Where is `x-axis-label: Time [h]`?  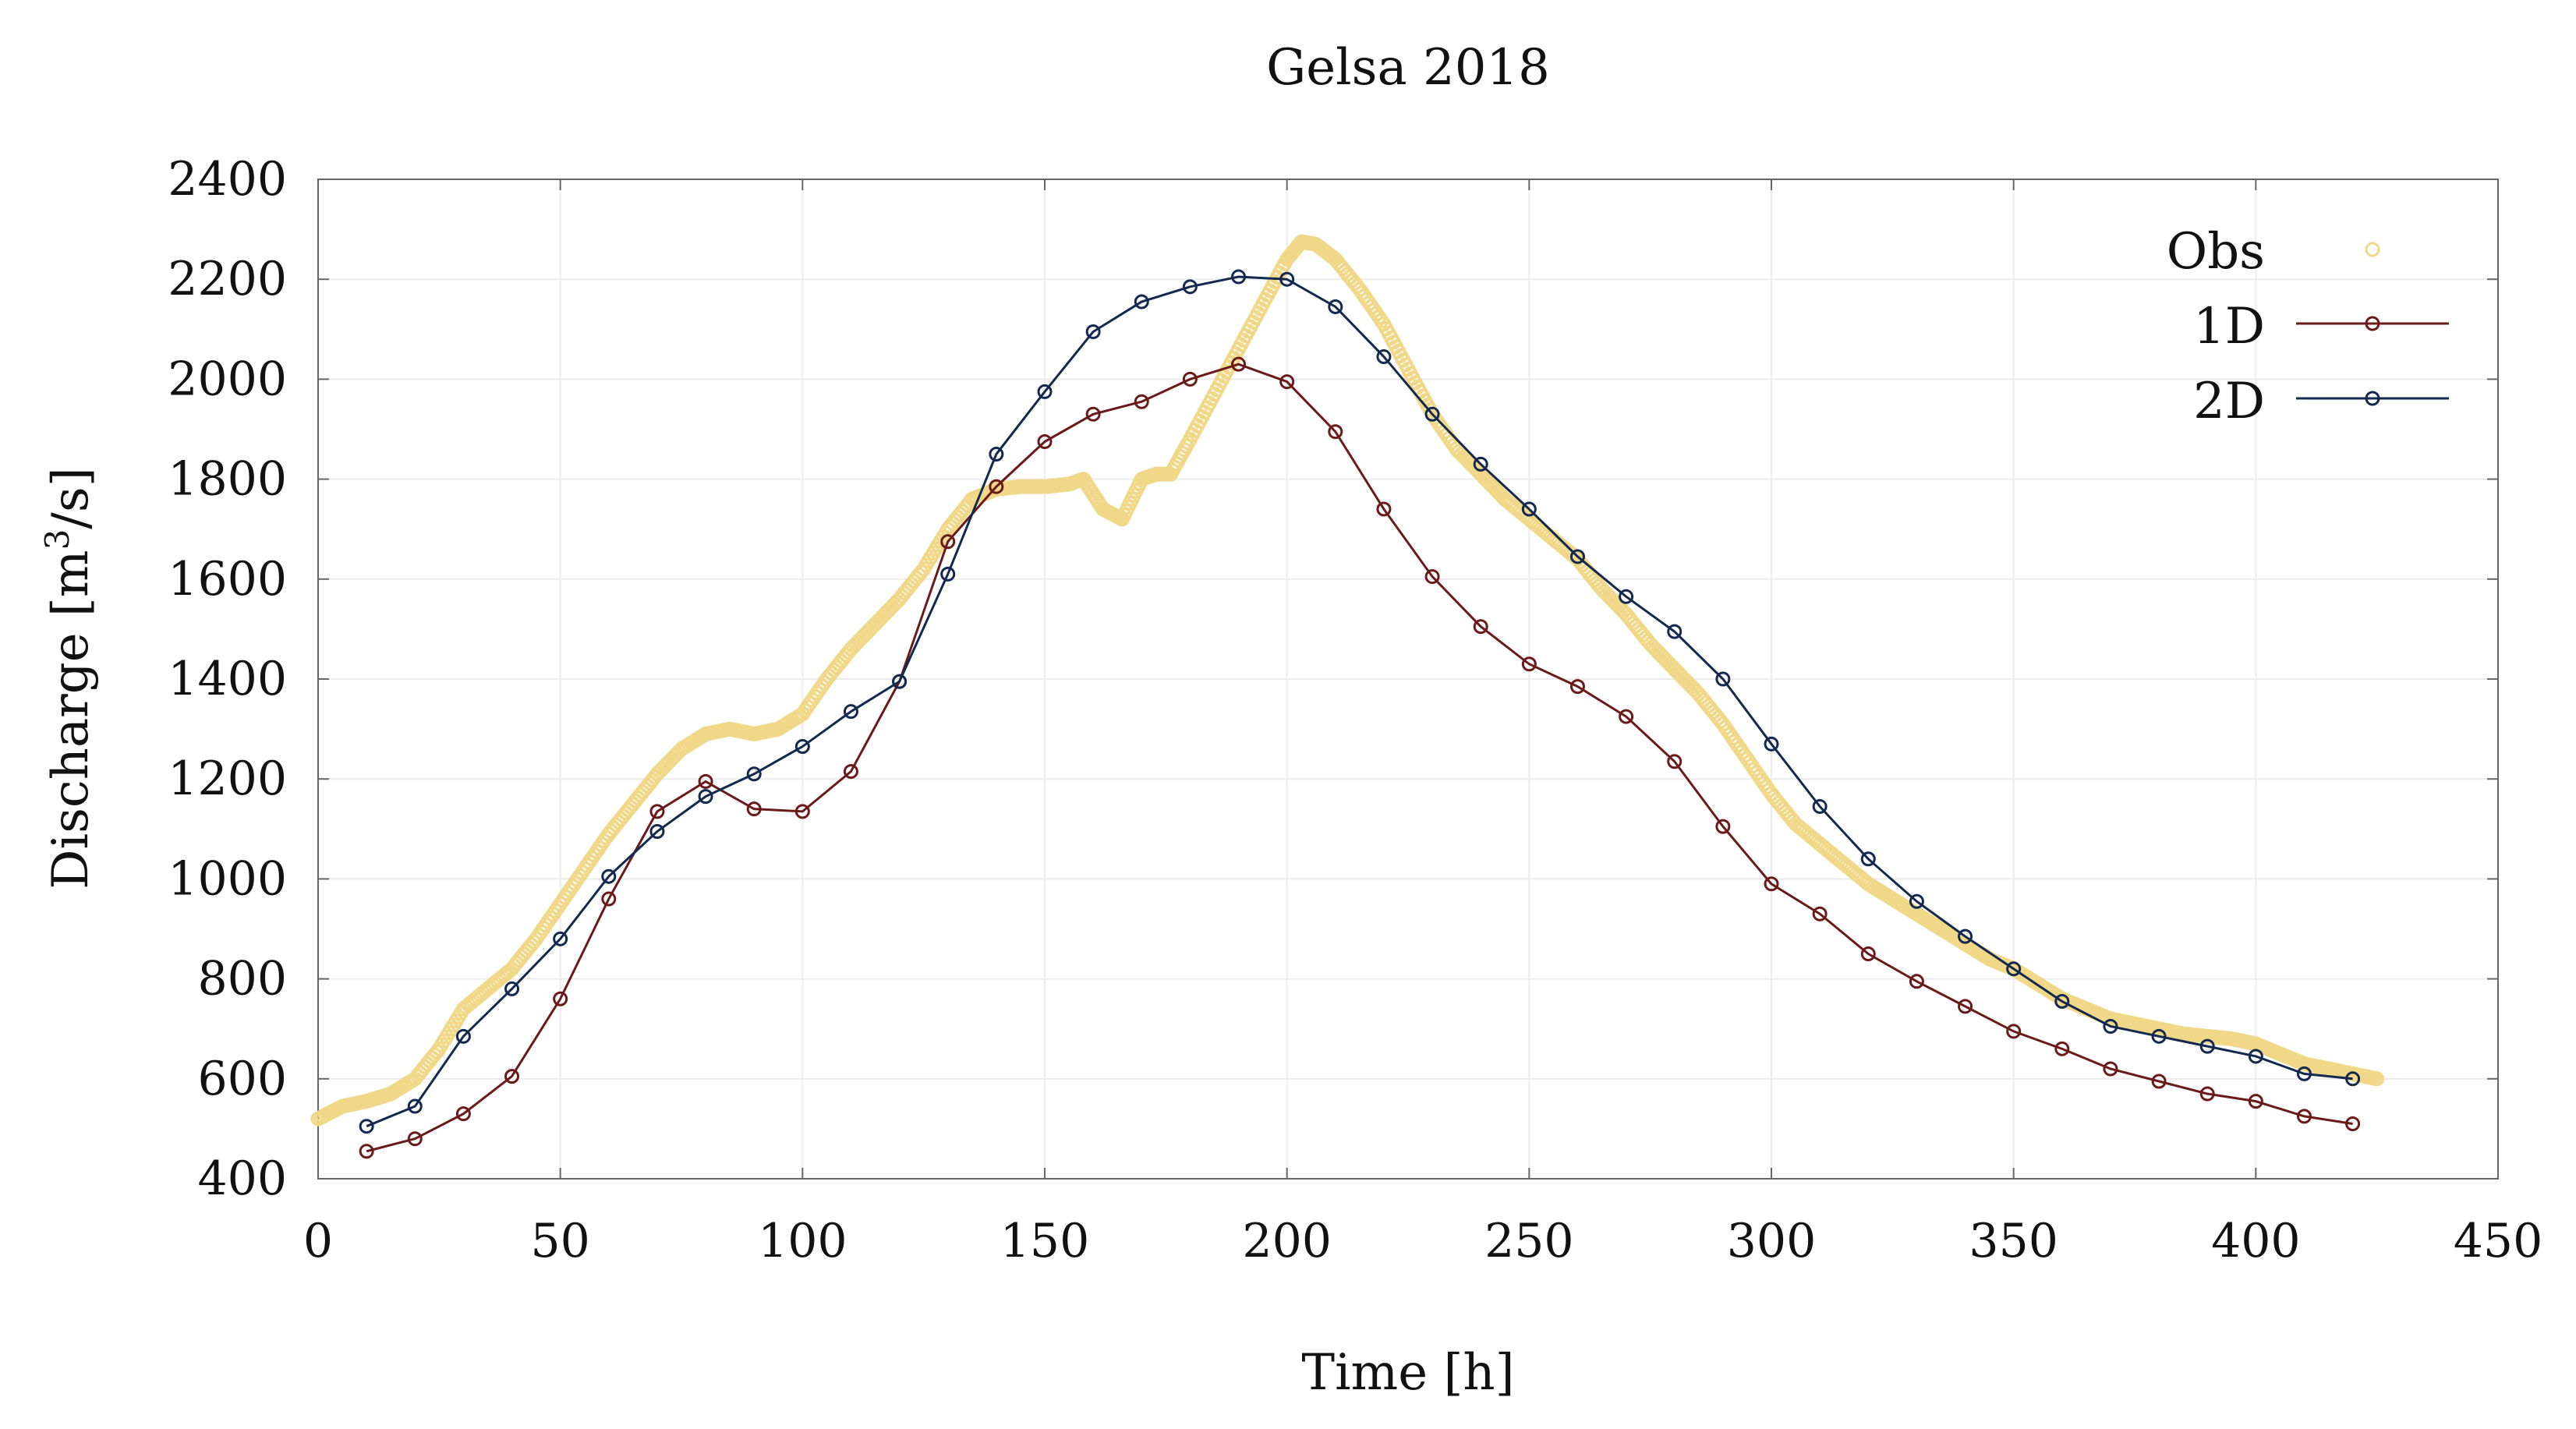 x-axis-label: Time [h] is located at coordinates (1407, 1373).